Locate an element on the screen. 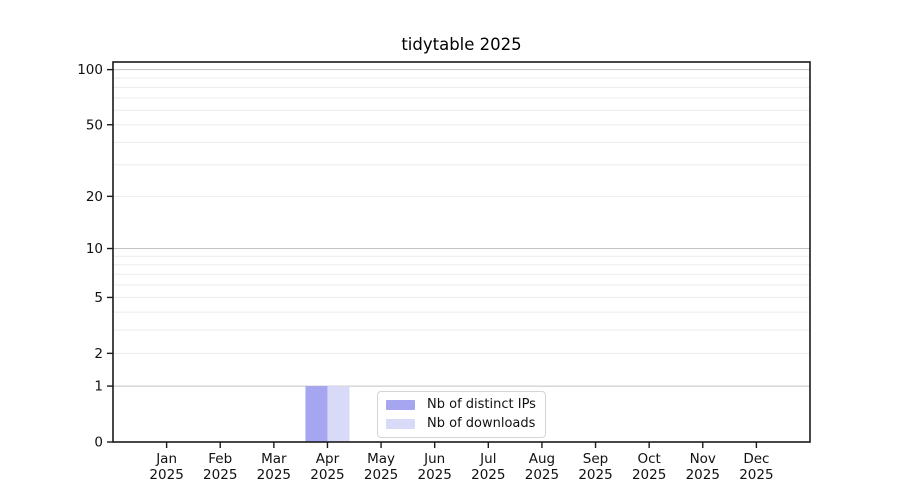 The width and height of the screenshot is (900, 500). legend-label-distinct-ips: Nb of distinct IPs is located at coordinates (481, 404).